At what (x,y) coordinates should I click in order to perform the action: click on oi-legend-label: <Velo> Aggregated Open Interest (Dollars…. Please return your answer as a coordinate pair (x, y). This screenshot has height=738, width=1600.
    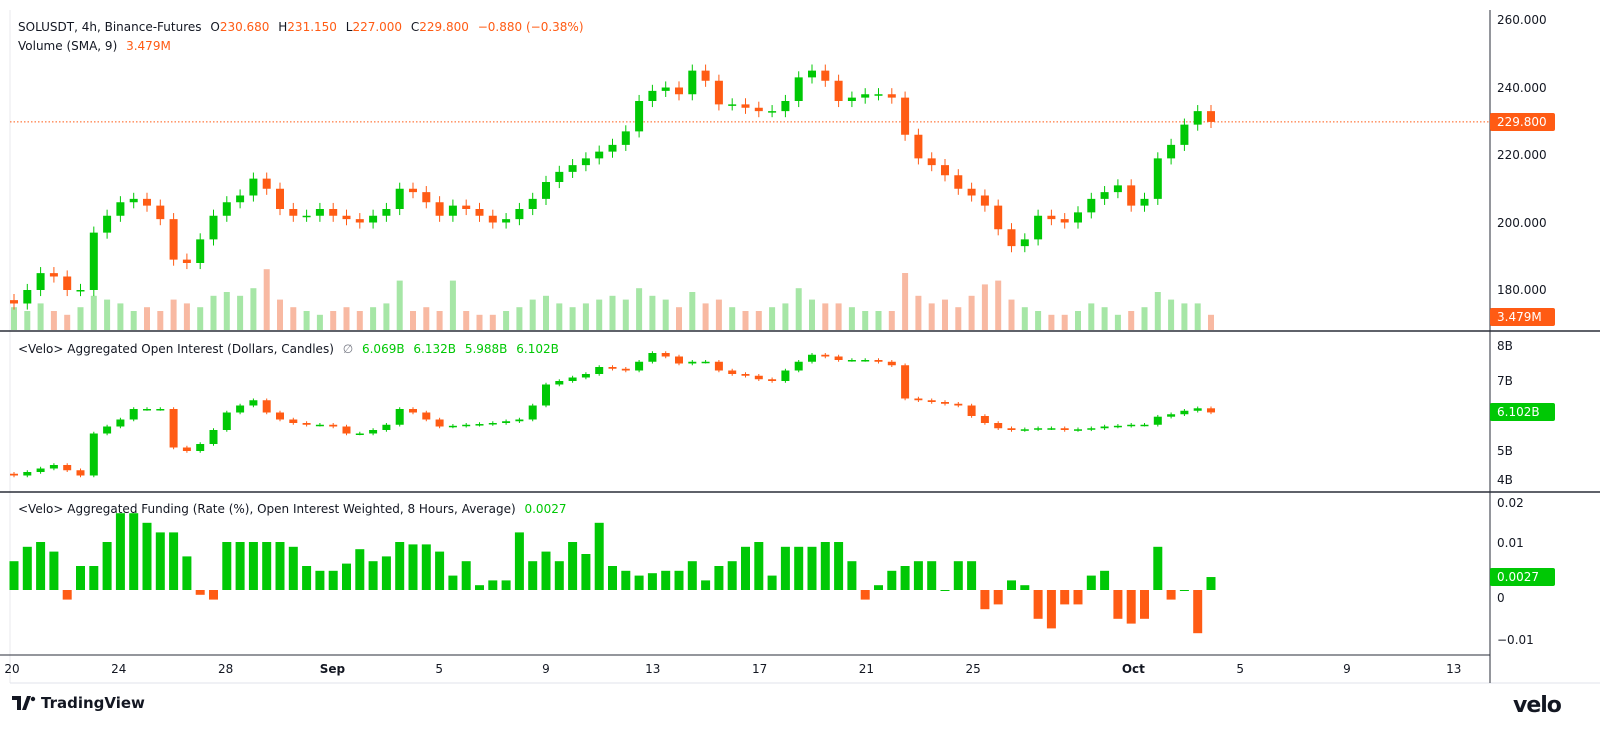
    Looking at the image, I should click on (176, 349).